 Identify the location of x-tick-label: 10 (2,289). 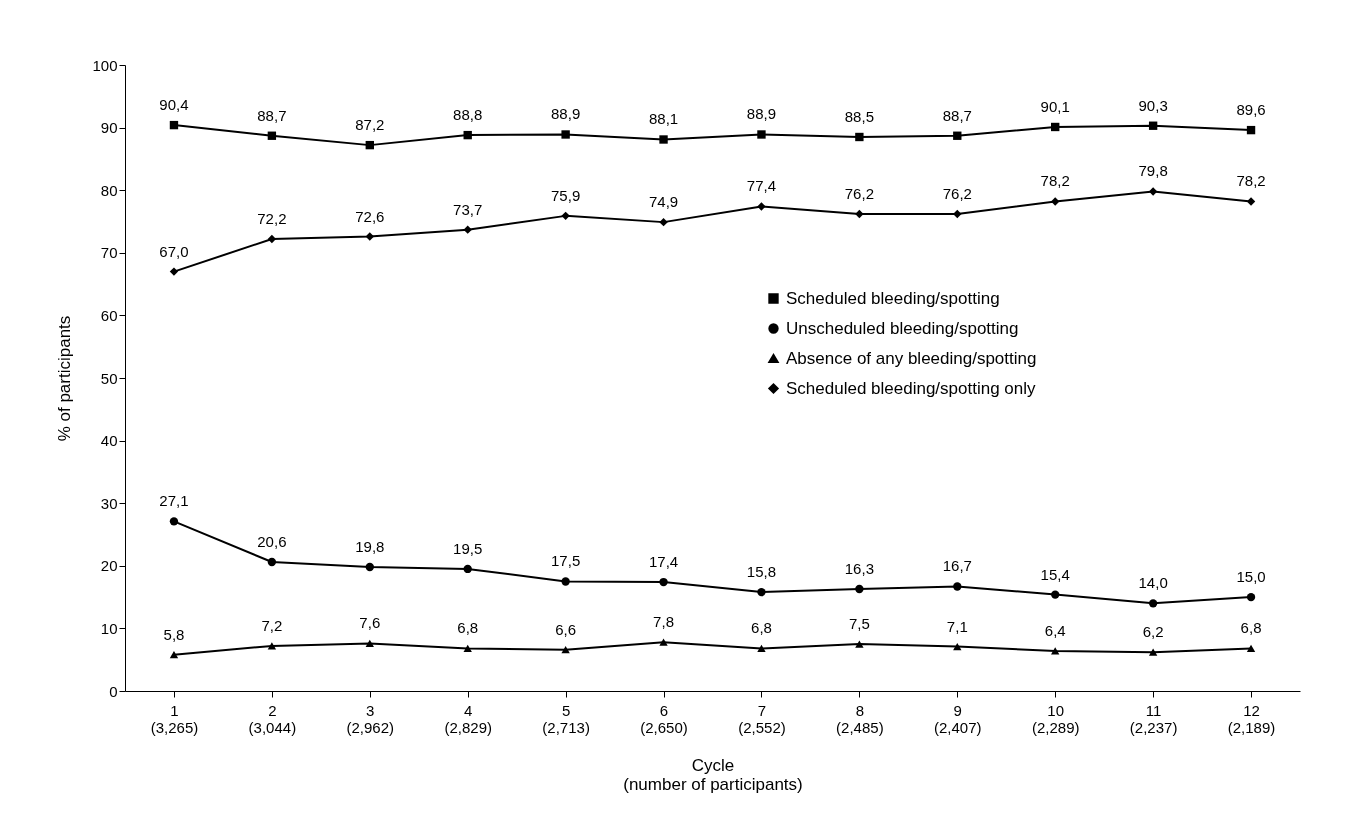
(1055, 718).